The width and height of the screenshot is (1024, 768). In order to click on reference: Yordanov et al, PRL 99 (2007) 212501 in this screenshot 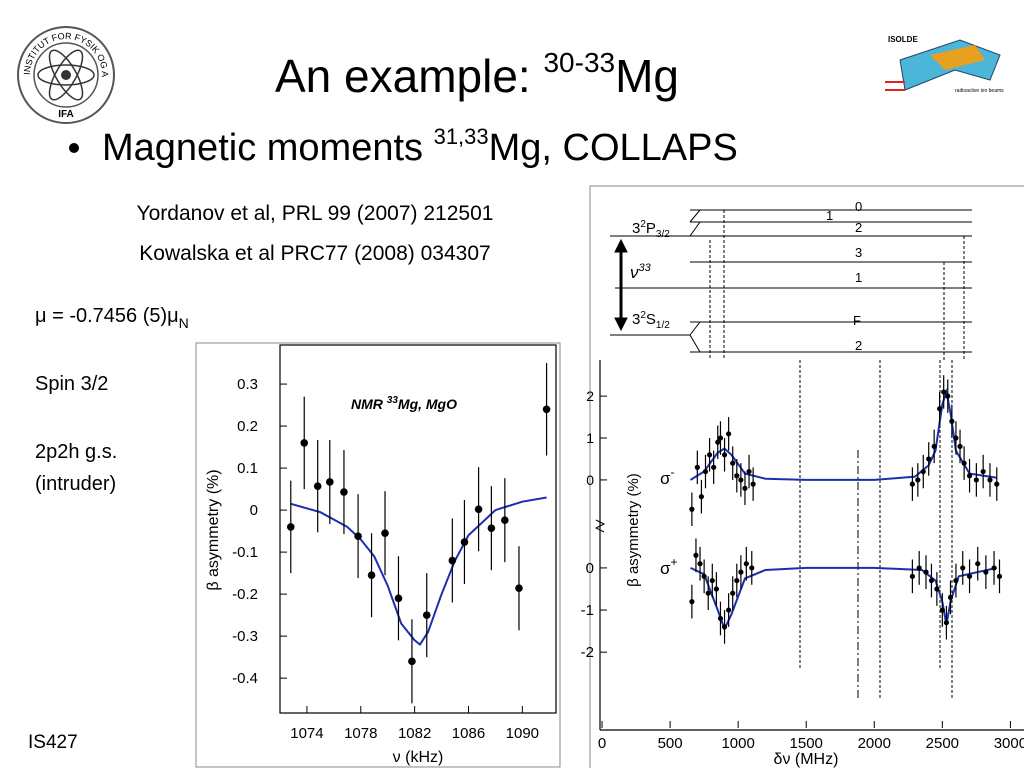, I will do `click(315, 213)`.